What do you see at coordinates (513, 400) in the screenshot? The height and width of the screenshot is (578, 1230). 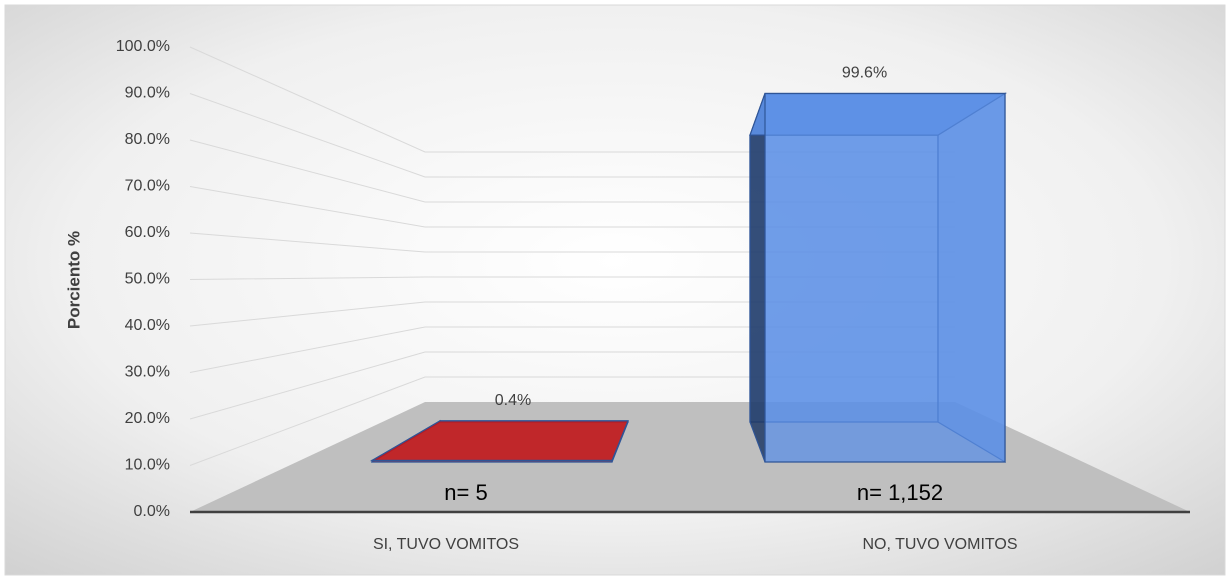 I see `data-label: 0.4%` at bounding box center [513, 400].